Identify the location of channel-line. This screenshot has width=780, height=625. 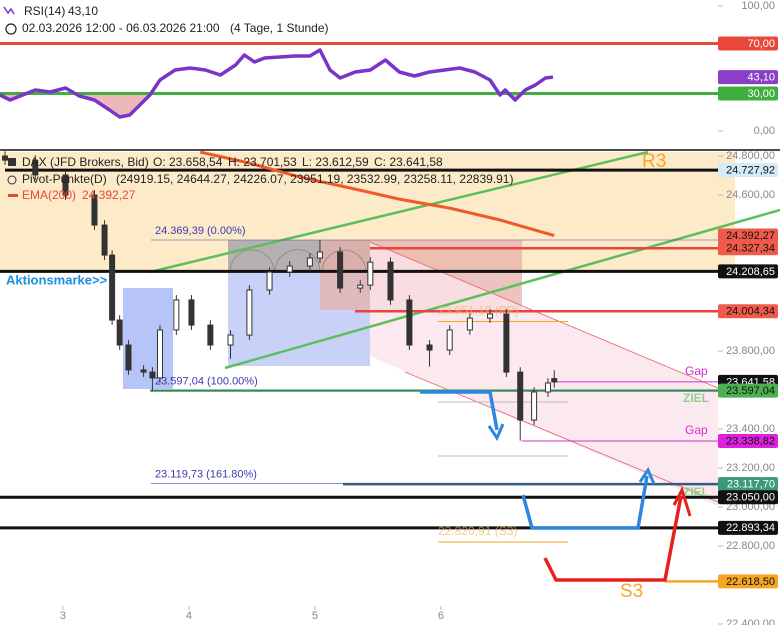
(544, 315).